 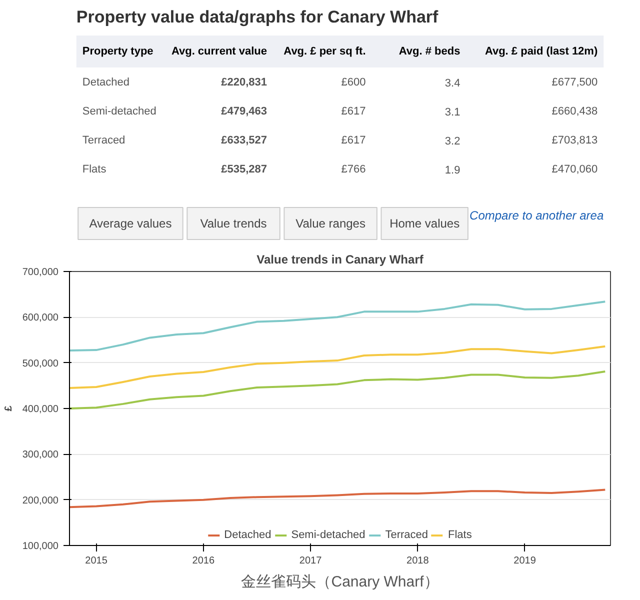 I want to click on text: Average values, so click(x=130, y=223).